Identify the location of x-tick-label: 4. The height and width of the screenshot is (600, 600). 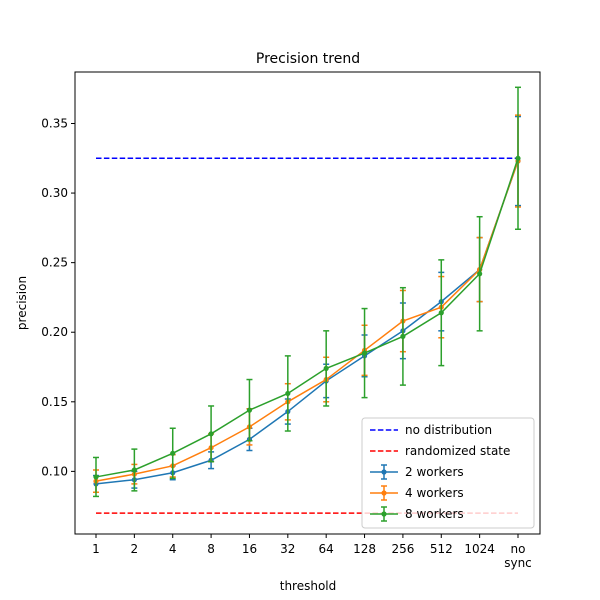
(173, 549).